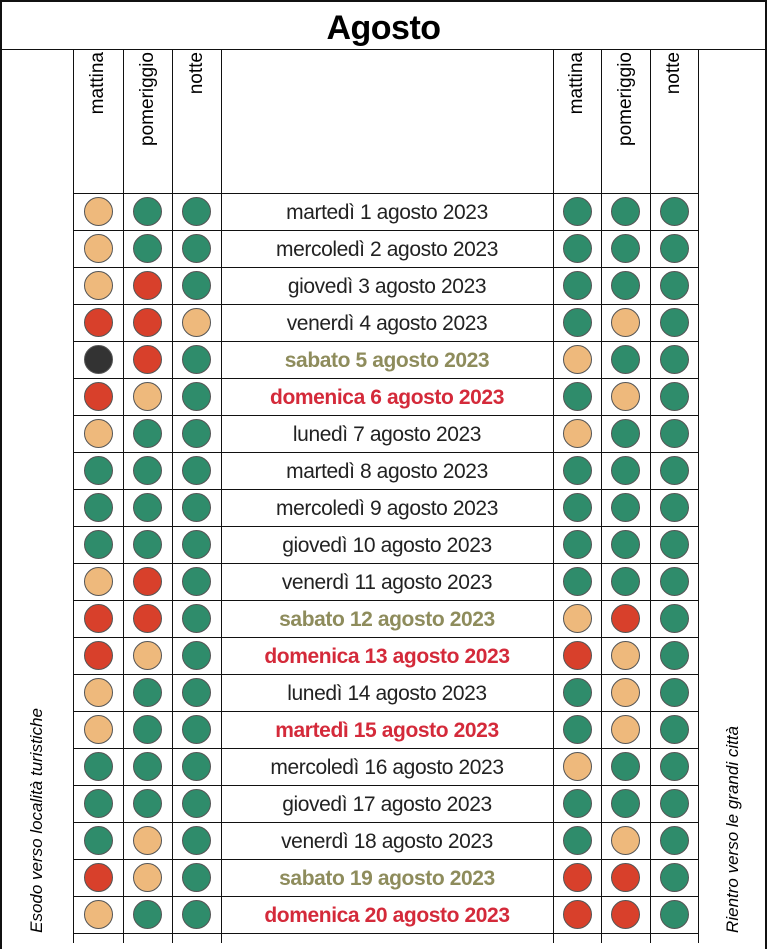 The height and width of the screenshot is (949, 767). Describe the element at coordinates (387, 360) in the screenshot. I see `date-label: sabato 5 agosto 2023` at that location.